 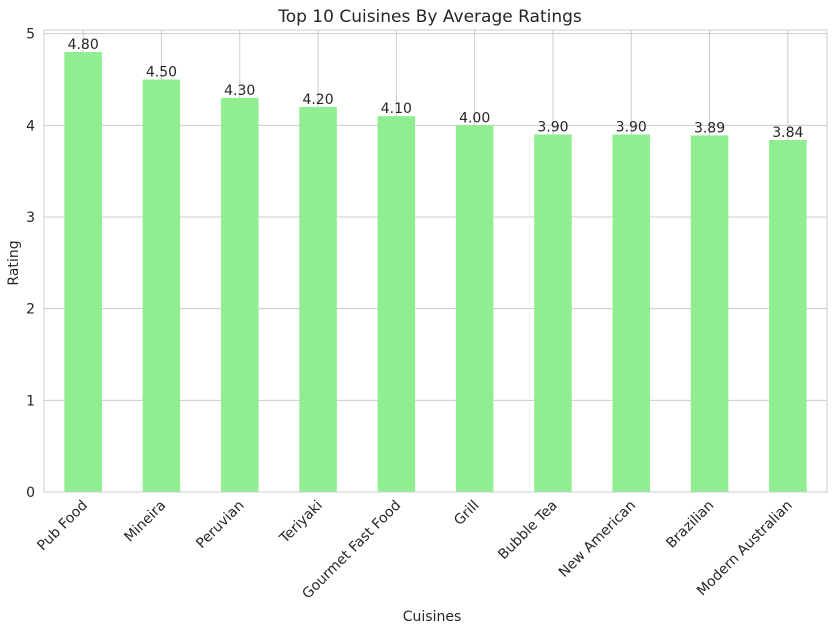 What do you see at coordinates (30, 35) in the screenshot?
I see `y-tick-label: 5` at bounding box center [30, 35].